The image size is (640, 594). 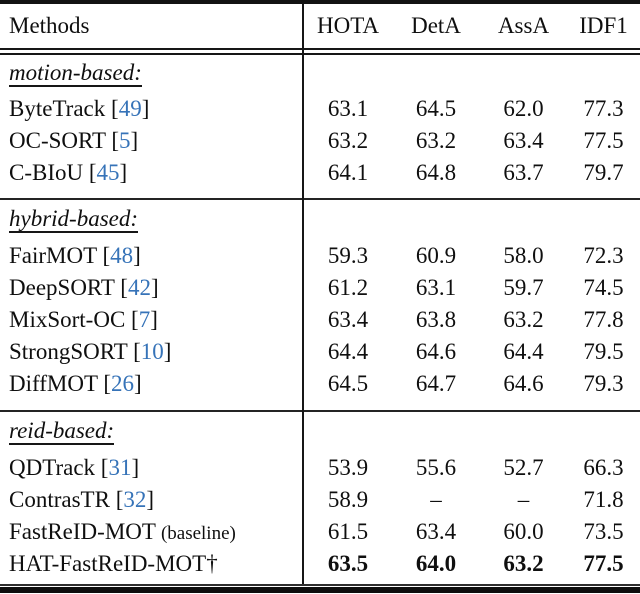 I want to click on method-name: OC-SORT, so click(x=57, y=140).